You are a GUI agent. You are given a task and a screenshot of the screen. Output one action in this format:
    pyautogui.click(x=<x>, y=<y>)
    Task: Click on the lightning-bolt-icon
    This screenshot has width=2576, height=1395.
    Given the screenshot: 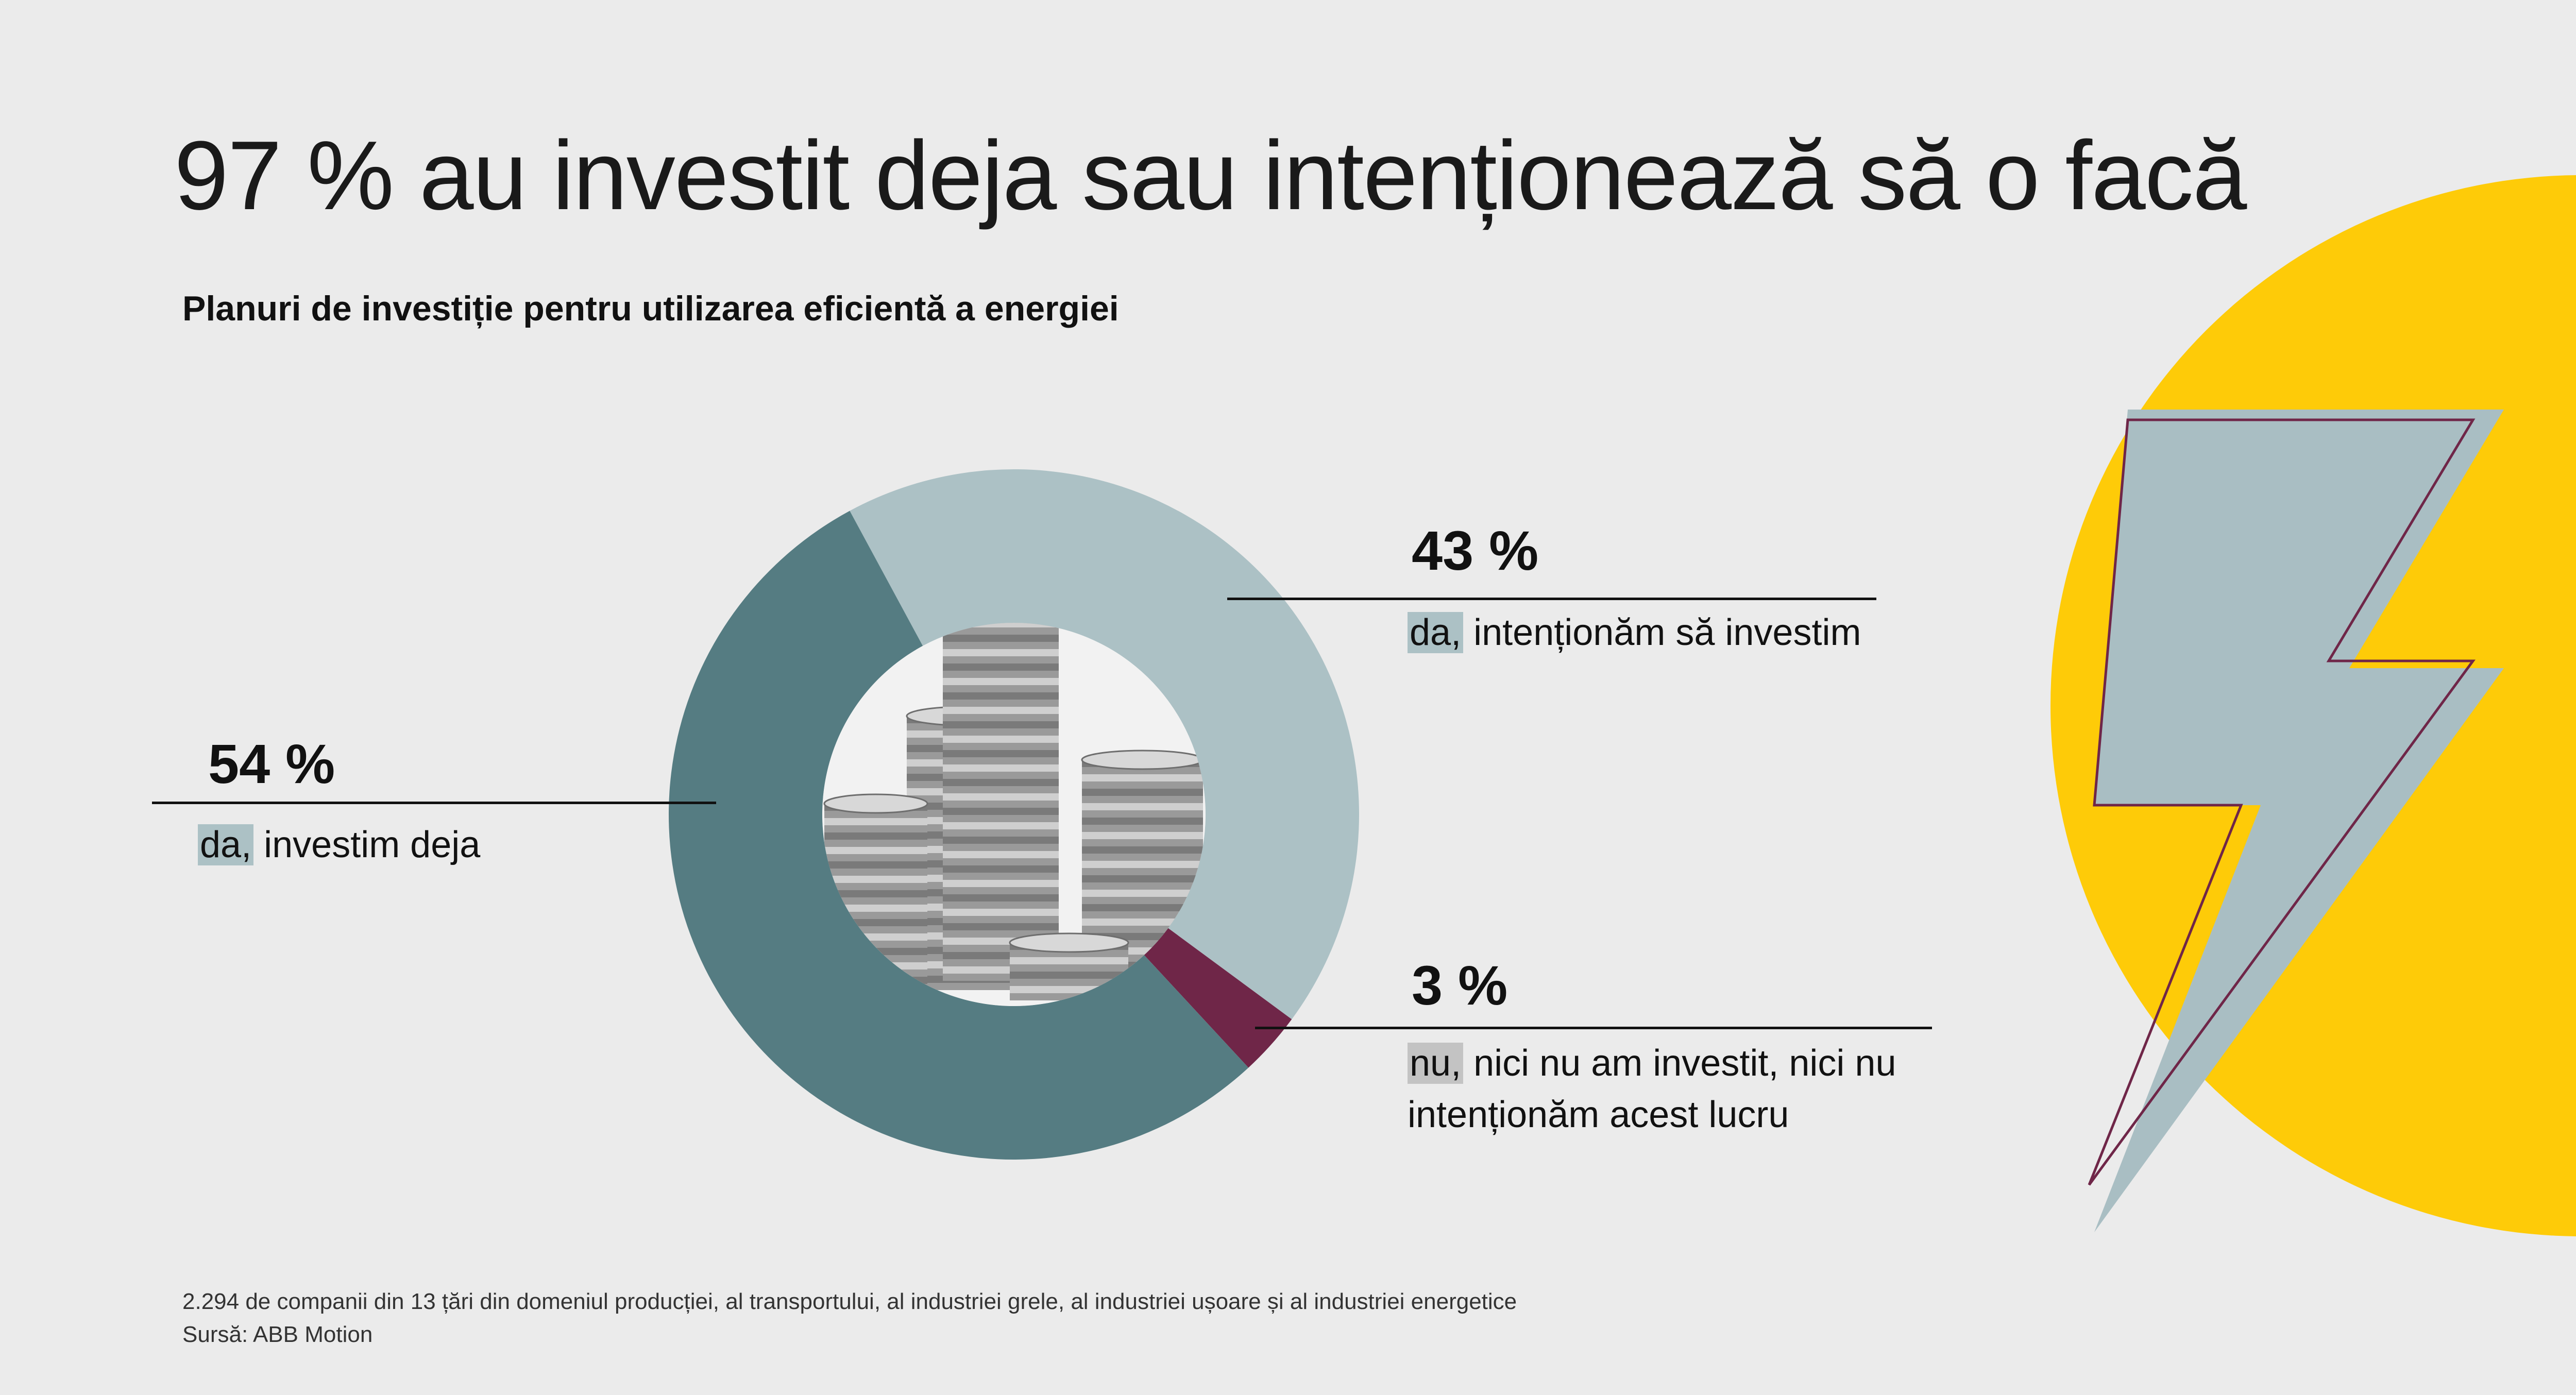 What is the action you would take?
    pyautogui.click(x=2299, y=821)
    